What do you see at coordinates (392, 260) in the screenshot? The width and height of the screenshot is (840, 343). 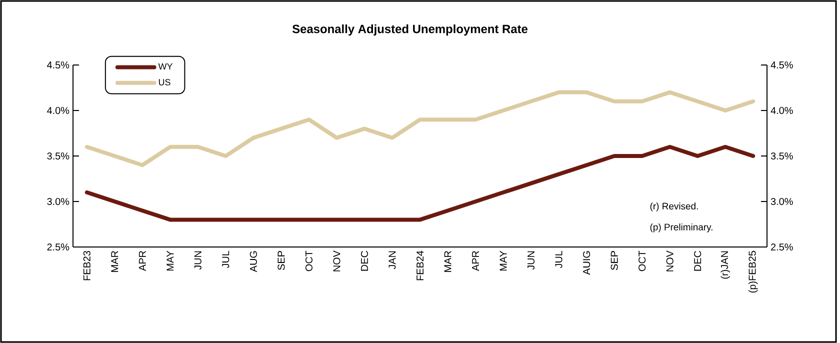 I see `x-tick-label: JAN` at bounding box center [392, 260].